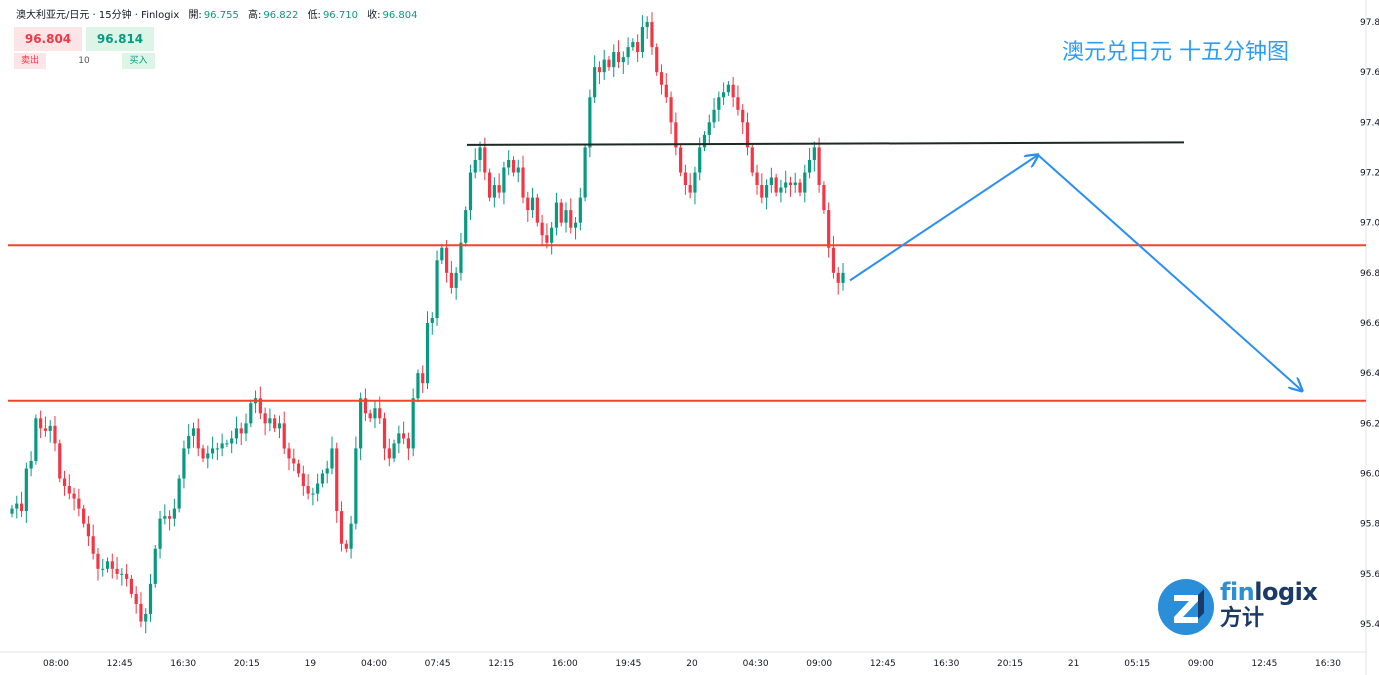 Image resolution: width=1379 pixels, height=675 pixels. I want to click on symbol-label: 澳大利亚元/日元 · 15分钟 · Finlogix, so click(98, 15).